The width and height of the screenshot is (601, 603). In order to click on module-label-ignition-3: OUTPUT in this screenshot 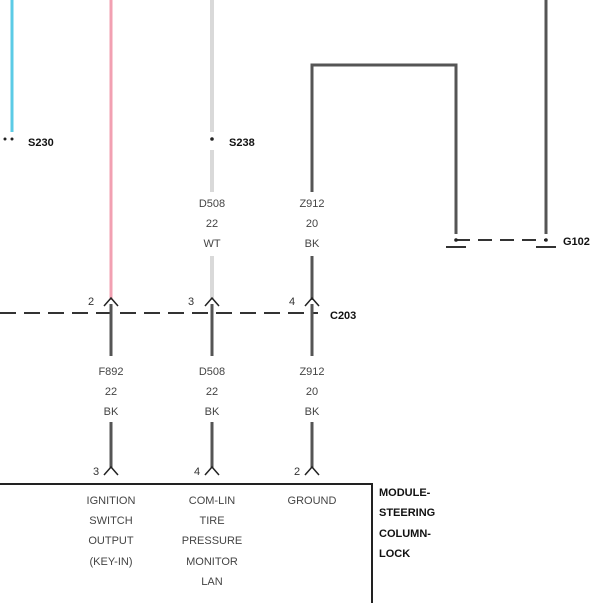, I will do `click(111, 541)`.